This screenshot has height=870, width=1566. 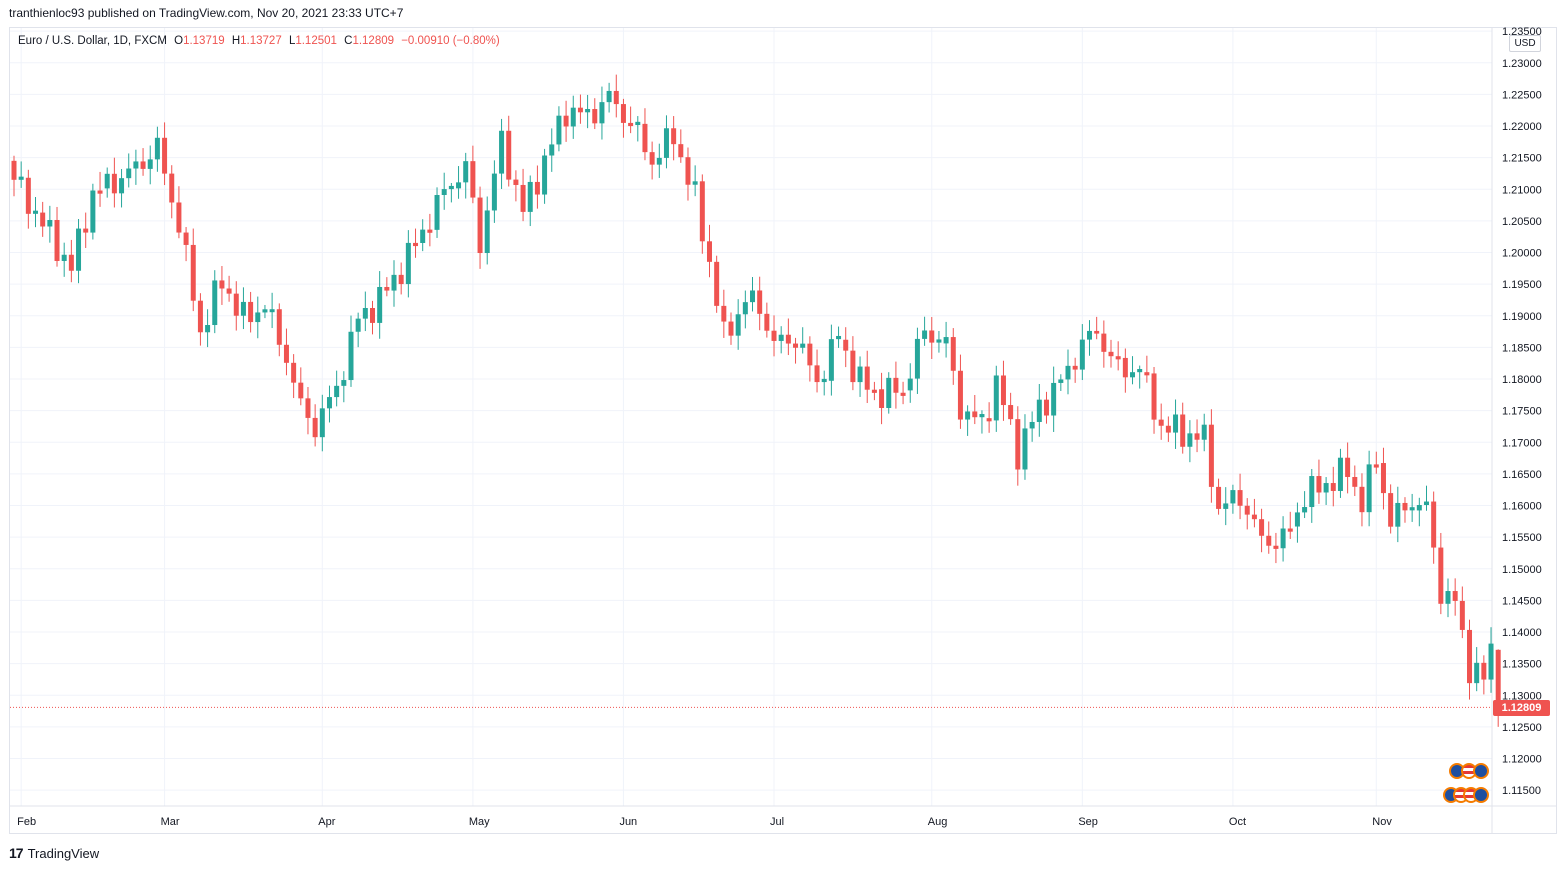 I want to click on price-tick-label: 1.14000, so click(x=1522, y=633).